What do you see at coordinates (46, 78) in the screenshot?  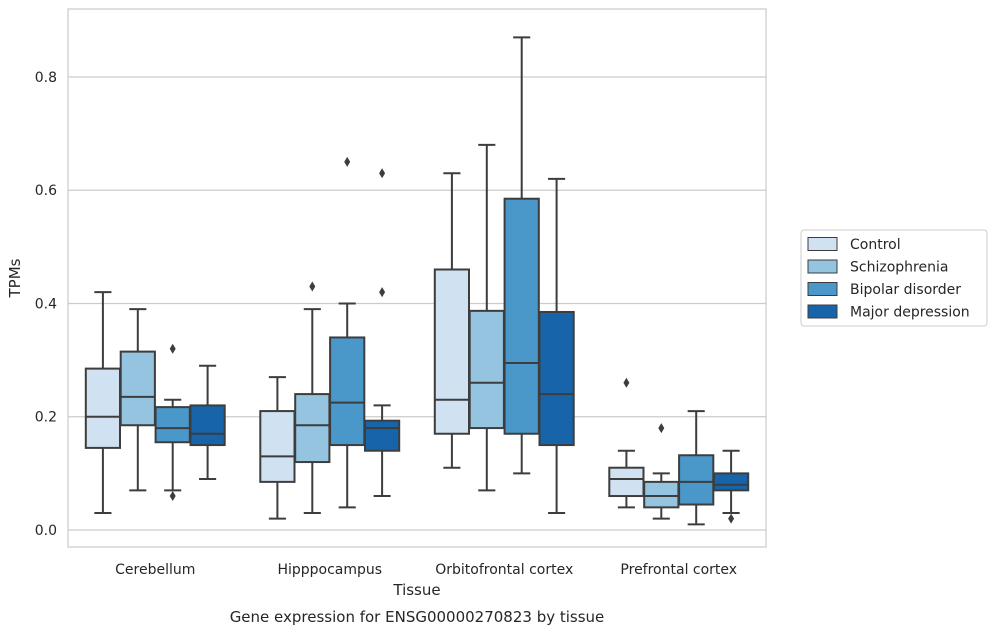 I see `y-tick-label: 0.8` at bounding box center [46, 78].